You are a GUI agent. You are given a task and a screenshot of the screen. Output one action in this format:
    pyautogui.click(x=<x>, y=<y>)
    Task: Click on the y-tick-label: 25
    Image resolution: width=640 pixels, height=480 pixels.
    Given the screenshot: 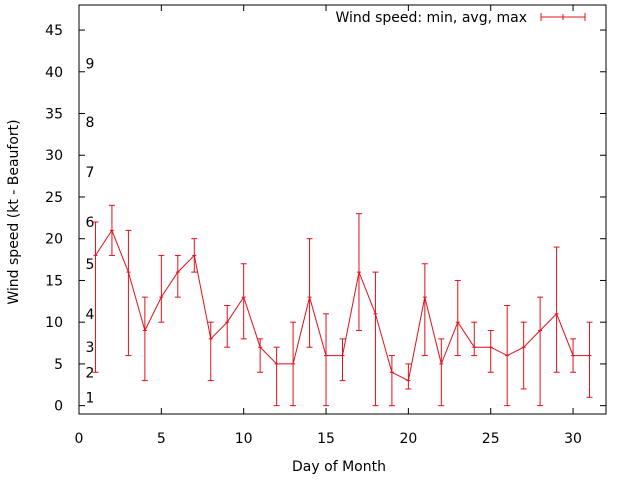 What is the action you would take?
    pyautogui.click(x=54, y=198)
    